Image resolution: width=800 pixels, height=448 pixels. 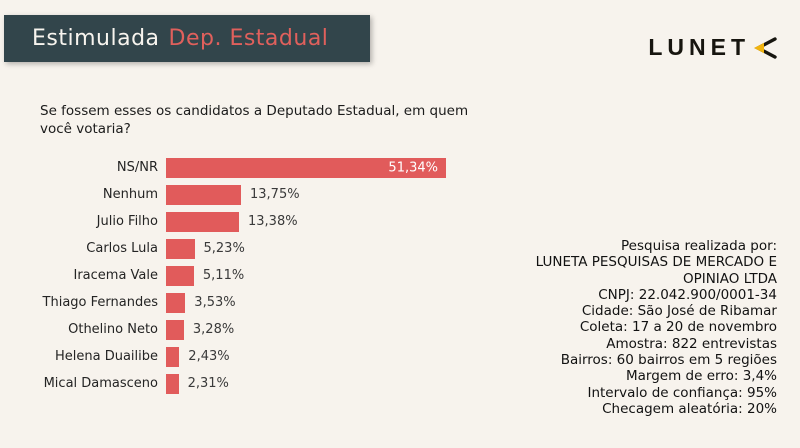 I want to click on methodology-line: Intervalo de confiança: 95%, so click(x=682, y=392).